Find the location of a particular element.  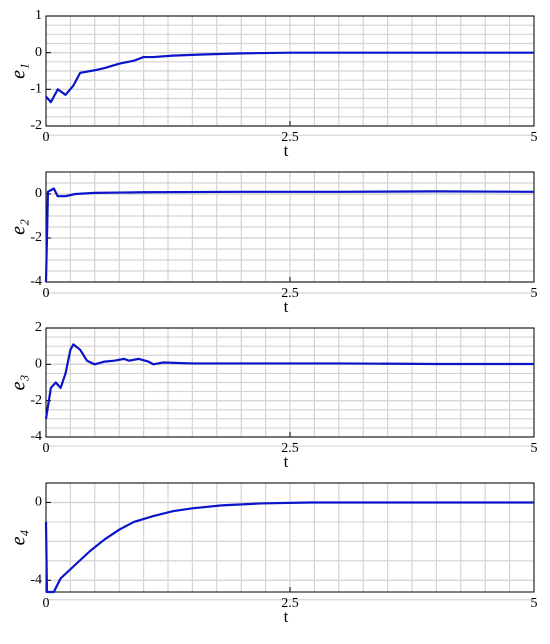

y-axis-label: e₄ is located at coordinates (19, 538).